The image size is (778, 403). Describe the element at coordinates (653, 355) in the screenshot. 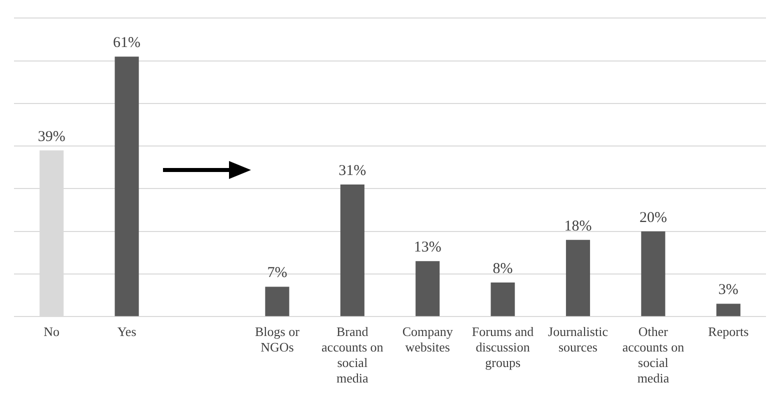

I see `x-tick-label: Other accounts on social media` at that location.